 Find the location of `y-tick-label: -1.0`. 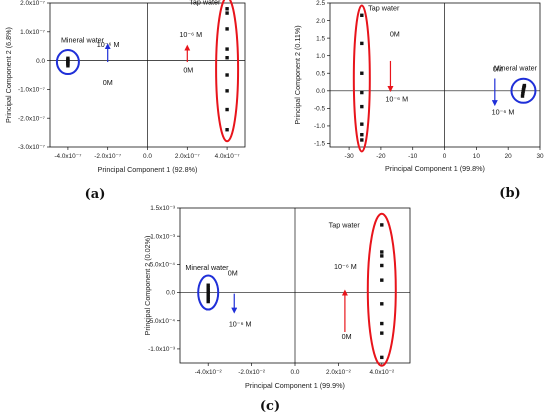

y-tick-label: -1.0 is located at coordinates (319, 126).